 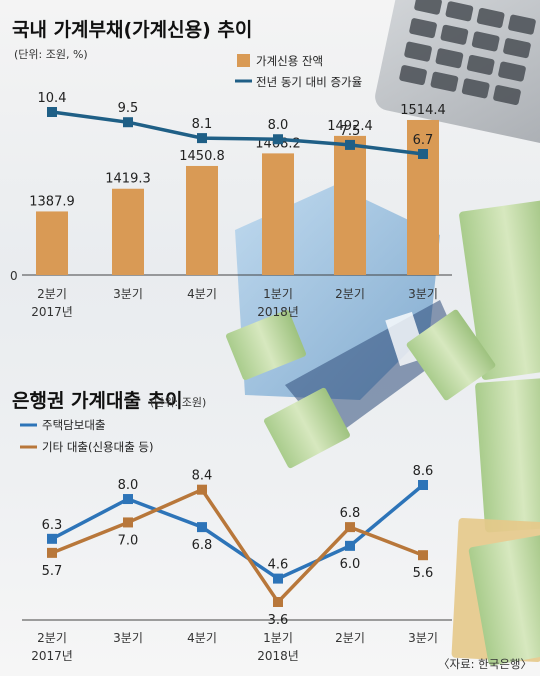 What do you see at coordinates (51, 54) in the screenshot?
I see `chart1-unit: (단위: 조원, %)` at bounding box center [51, 54].